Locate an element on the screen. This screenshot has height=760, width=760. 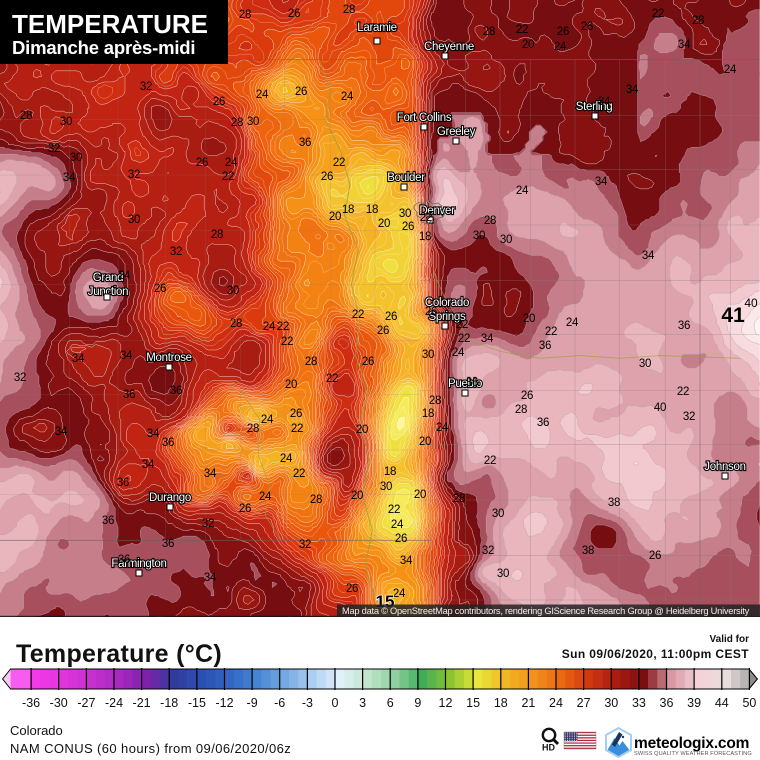
svg-text: Laramie is located at coordinates (376, 28).